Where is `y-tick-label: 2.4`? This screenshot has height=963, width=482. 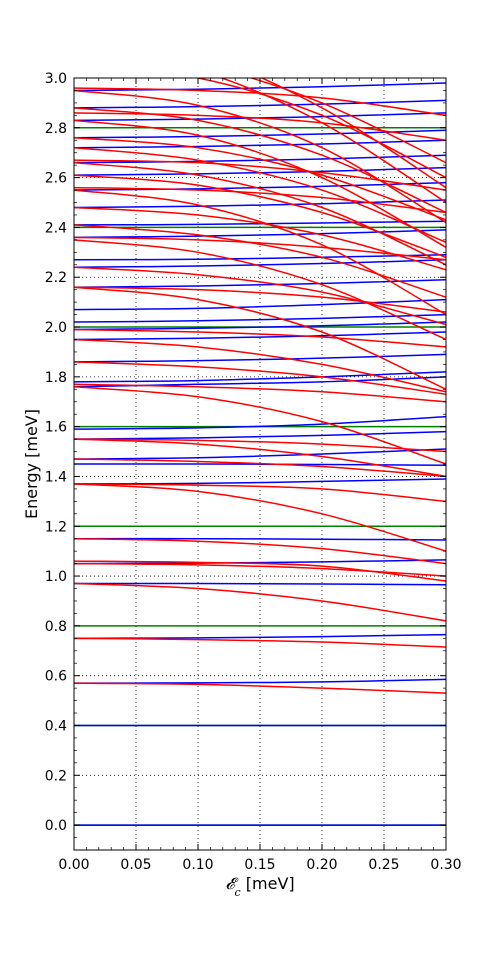
y-tick-label: 2.4 is located at coordinates (56, 228).